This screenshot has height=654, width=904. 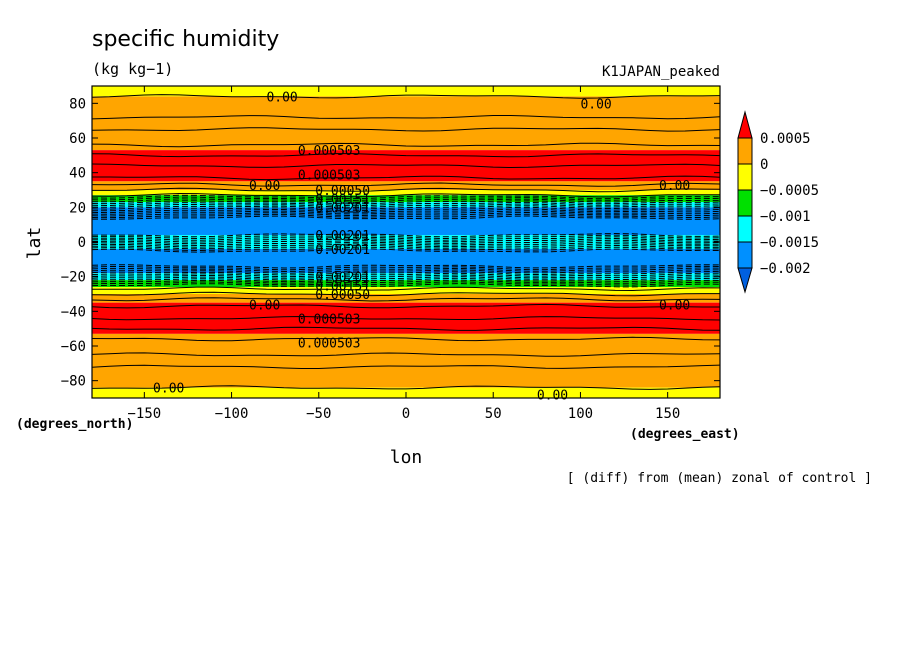 I want to click on colorbar-label-5: −0.002, so click(x=785, y=269).